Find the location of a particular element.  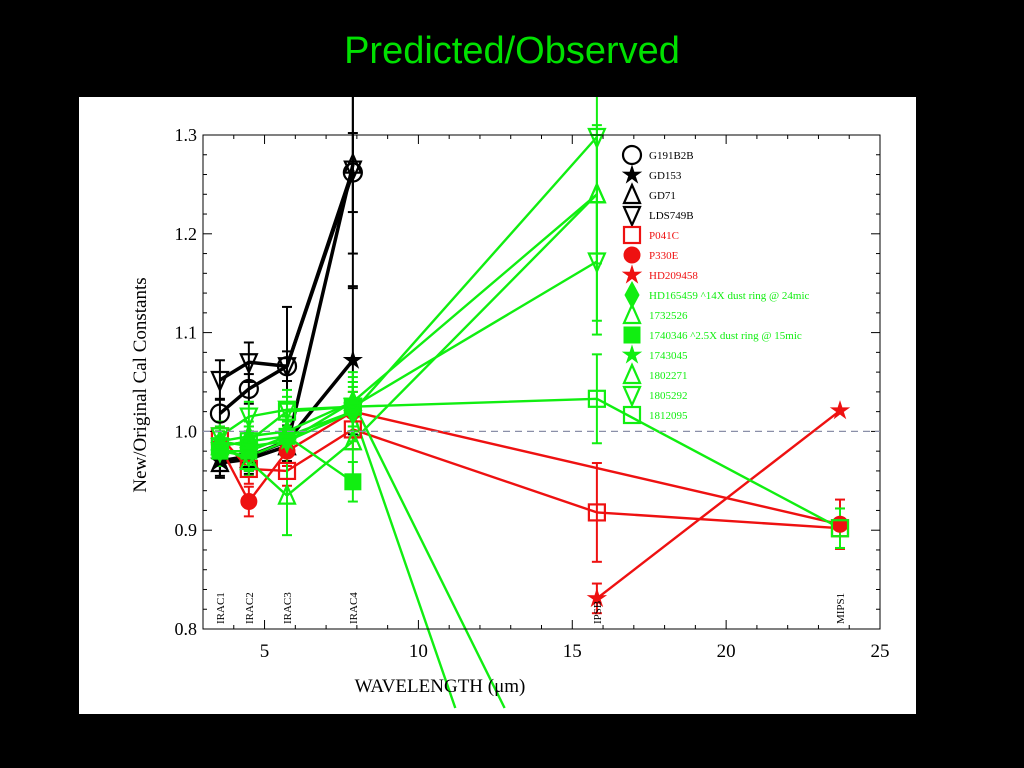

legend-label: 1812095 is located at coordinates (668, 416).